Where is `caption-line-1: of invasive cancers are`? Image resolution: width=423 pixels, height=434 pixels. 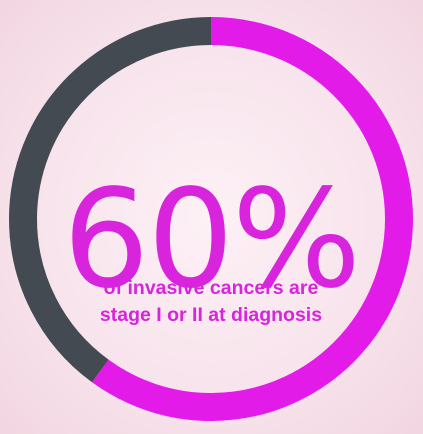 caption-line-1: of invasive cancers are is located at coordinates (211, 288).